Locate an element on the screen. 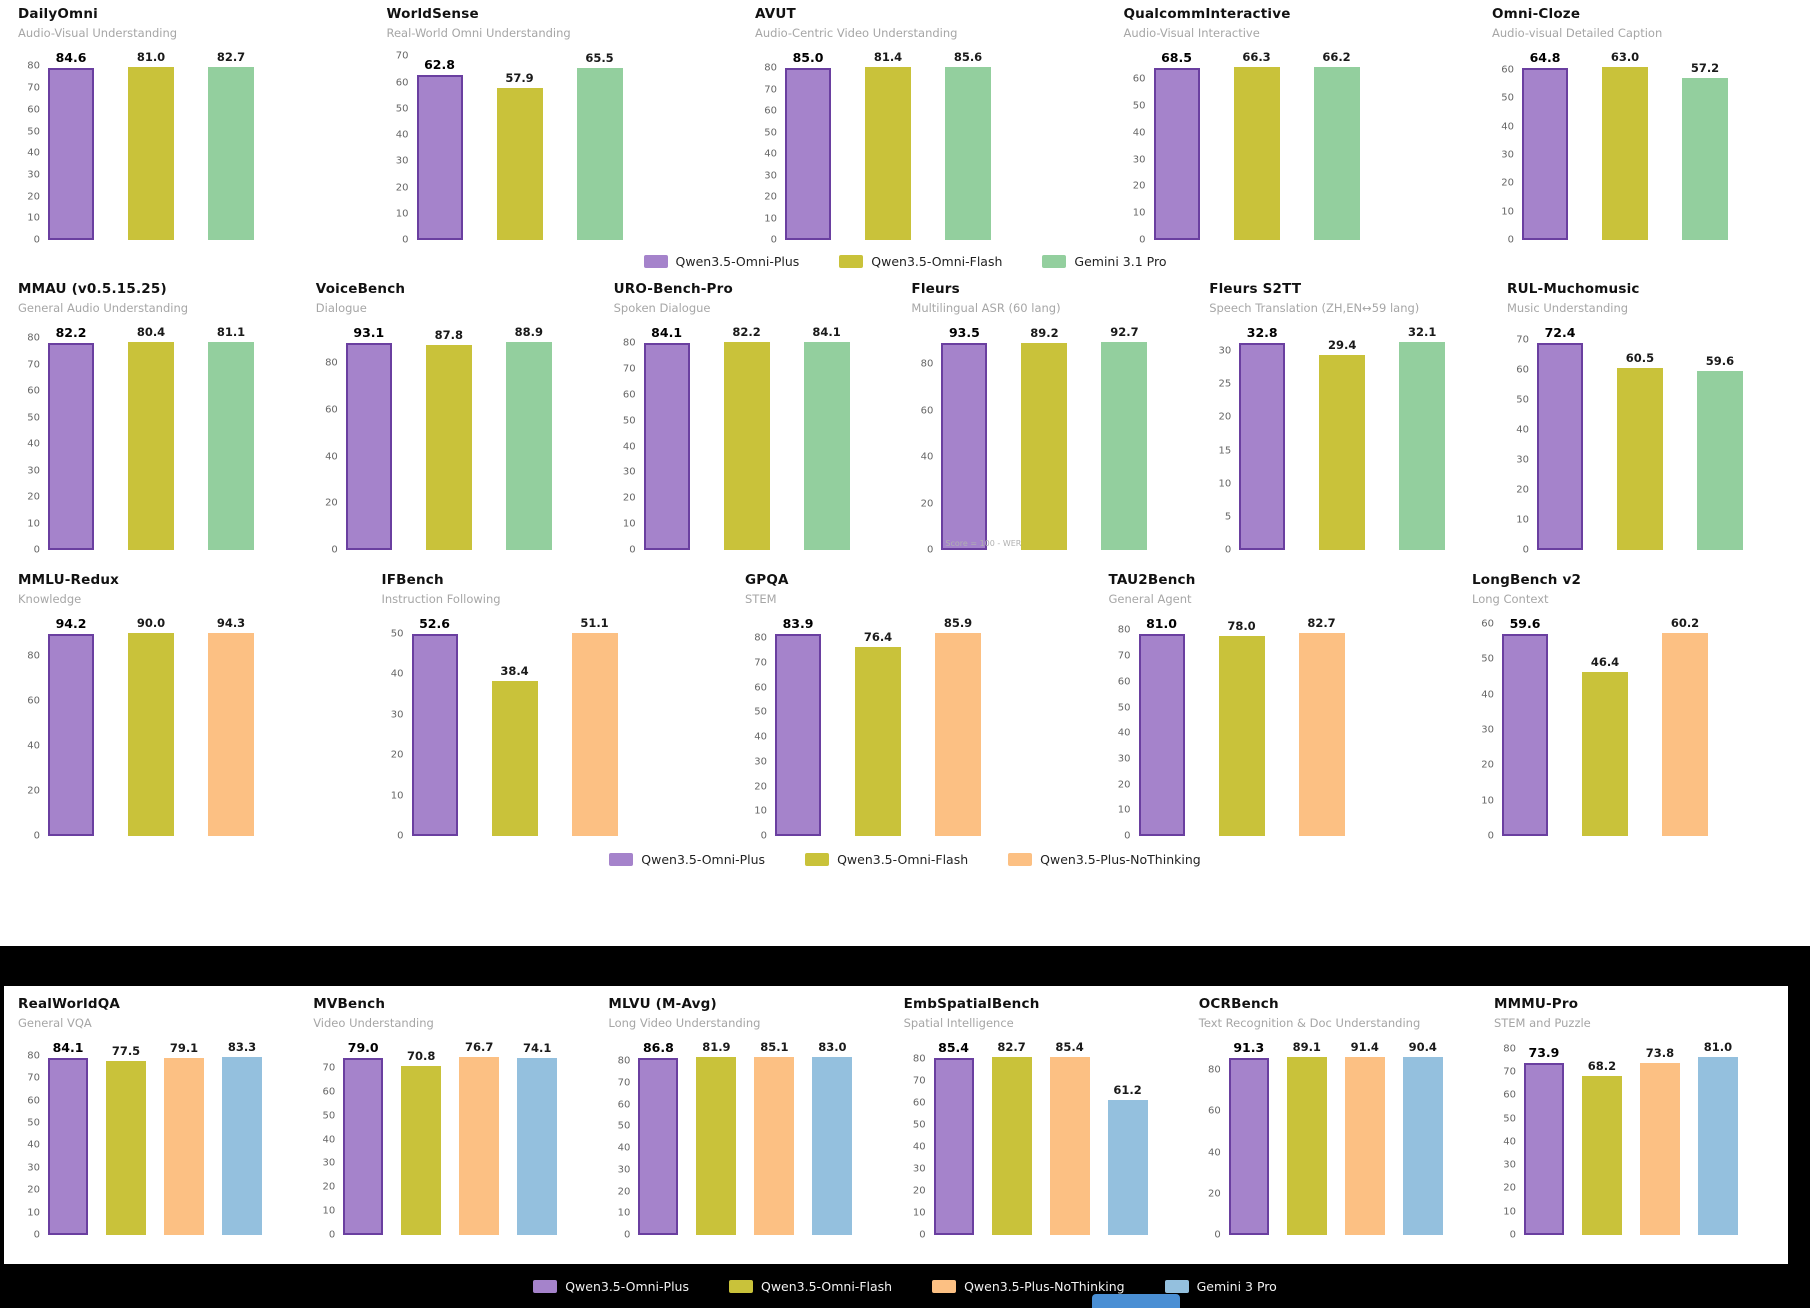 This screenshot has width=1810, height=1308. chart-subtitle: Dialogue is located at coordinates (341, 308).